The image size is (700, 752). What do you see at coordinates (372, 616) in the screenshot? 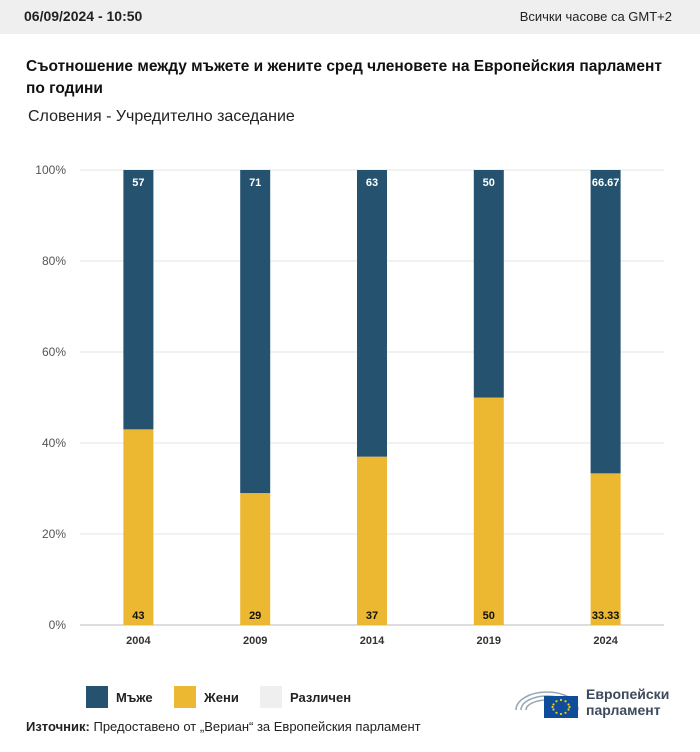
I see `data-label-women: 37` at bounding box center [372, 616].